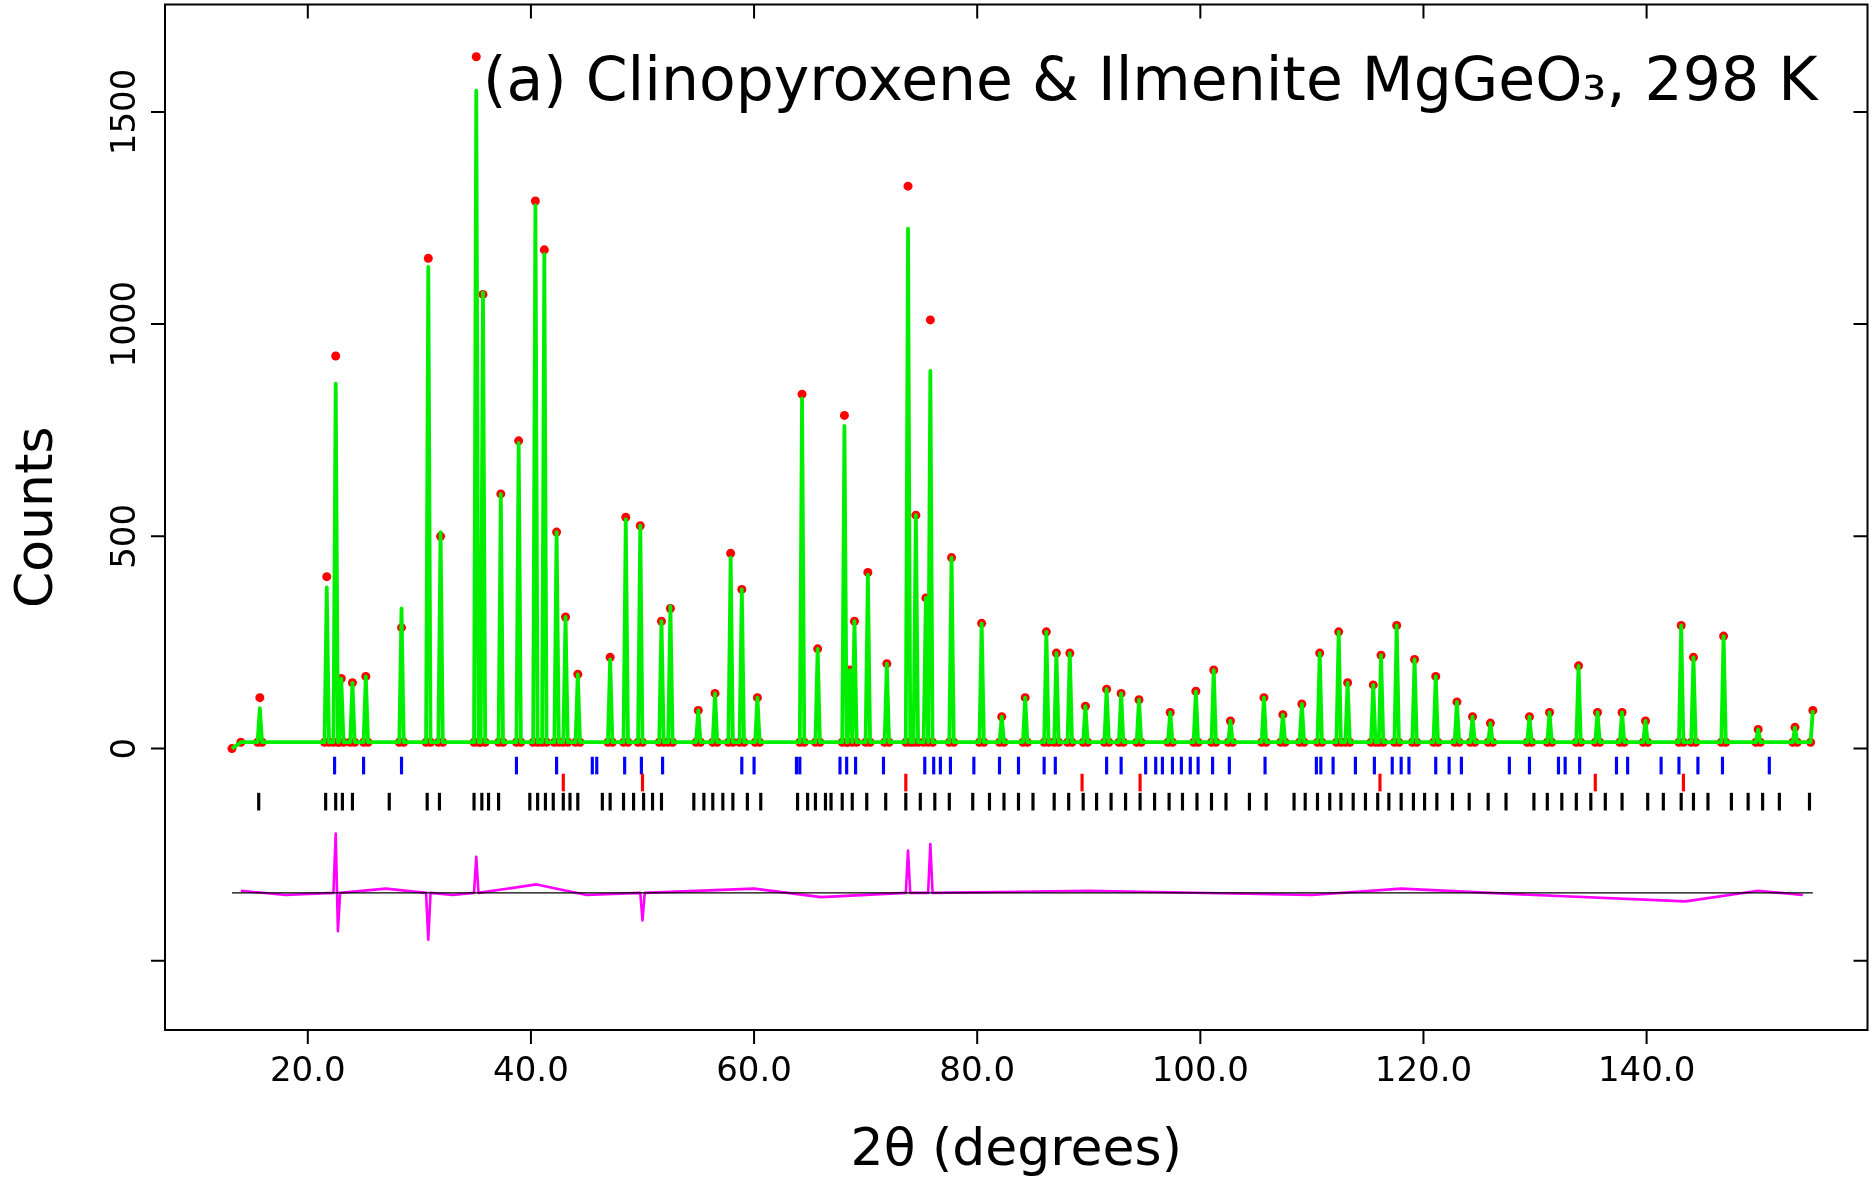 The height and width of the screenshot is (1182, 1872). What do you see at coordinates (1423, 1069) in the screenshot?
I see `x-tick-label: 120.0` at bounding box center [1423, 1069].